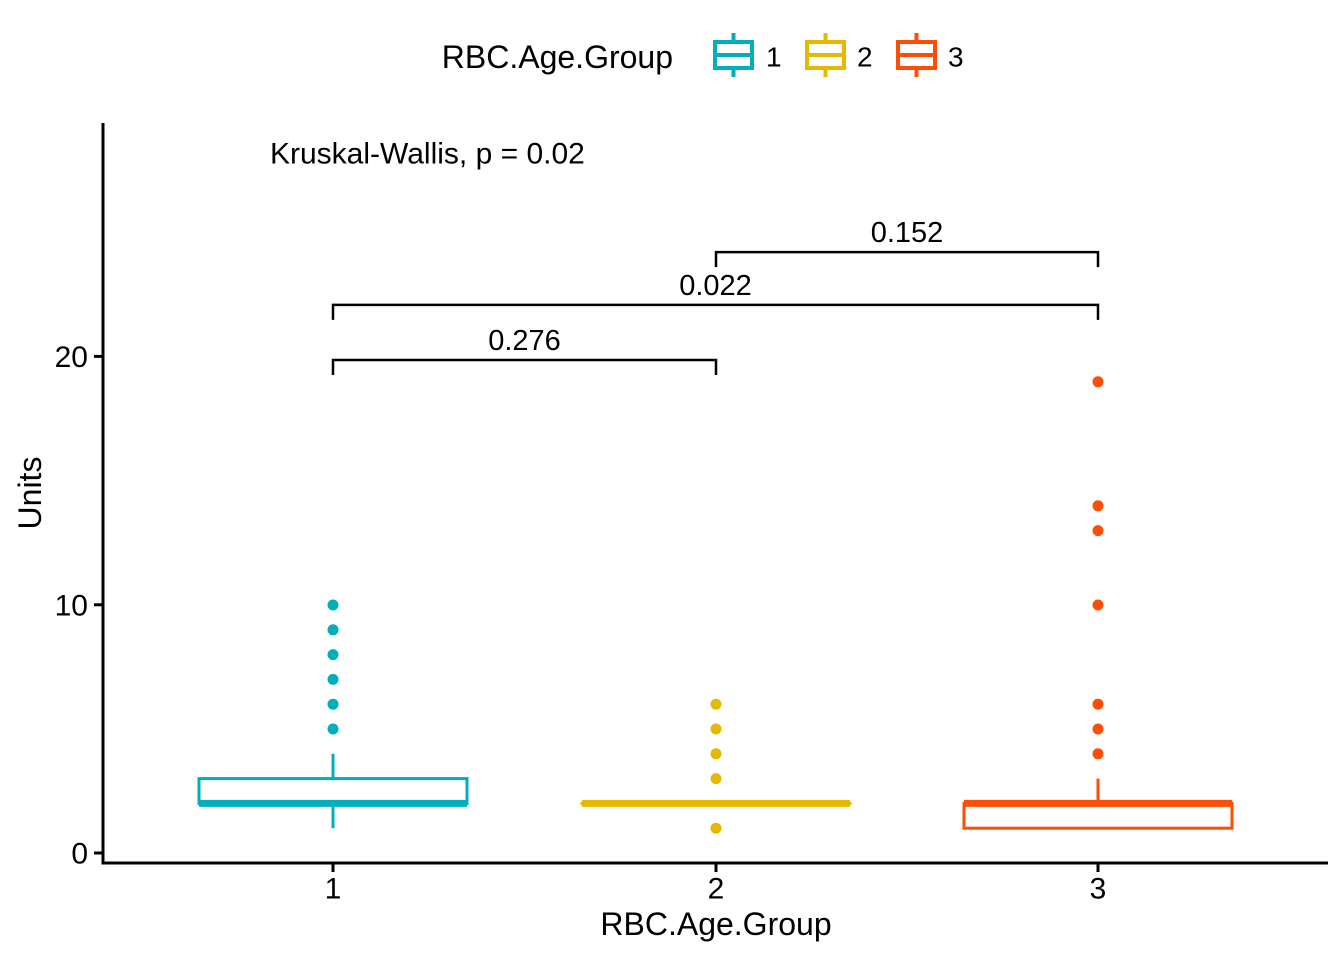  Describe the element at coordinates (58, 497) in the screenshot. I see `y-axis: 0 10 20 Units` at that location.